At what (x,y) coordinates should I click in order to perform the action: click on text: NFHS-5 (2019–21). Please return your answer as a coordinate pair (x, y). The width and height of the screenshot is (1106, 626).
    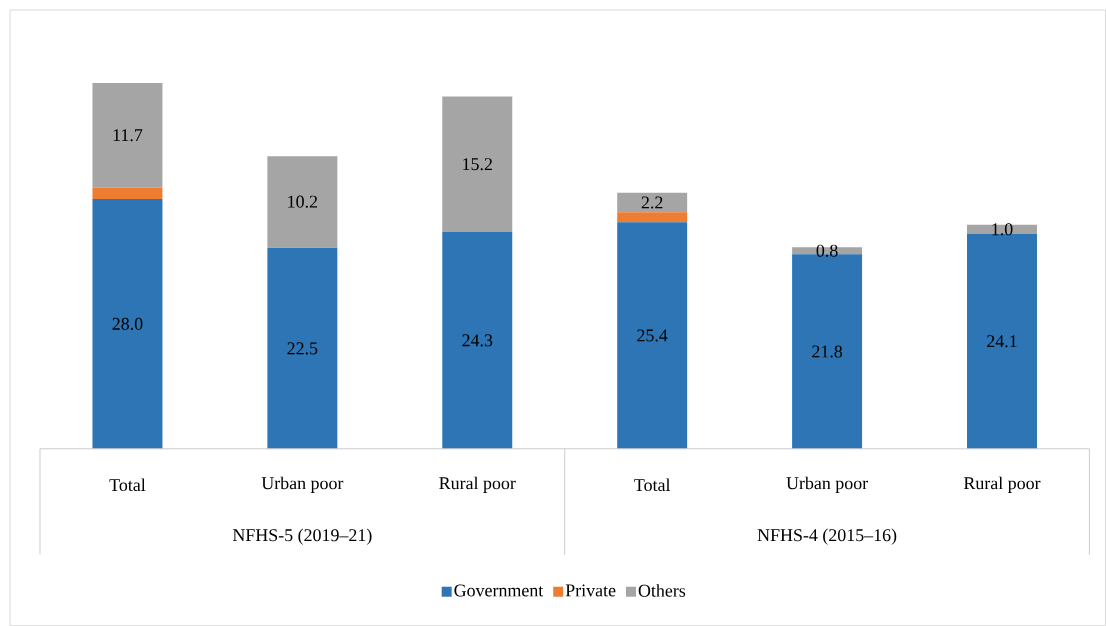
    Looking at the image, I should click on (302, 536).